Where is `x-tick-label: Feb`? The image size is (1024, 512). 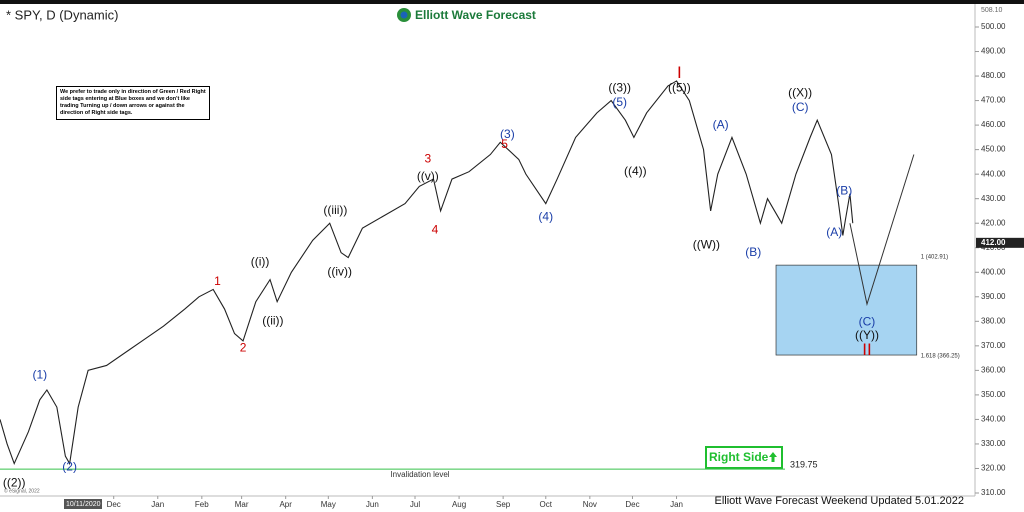
x-tick-label: Feb is located at coordinates (202, 504).